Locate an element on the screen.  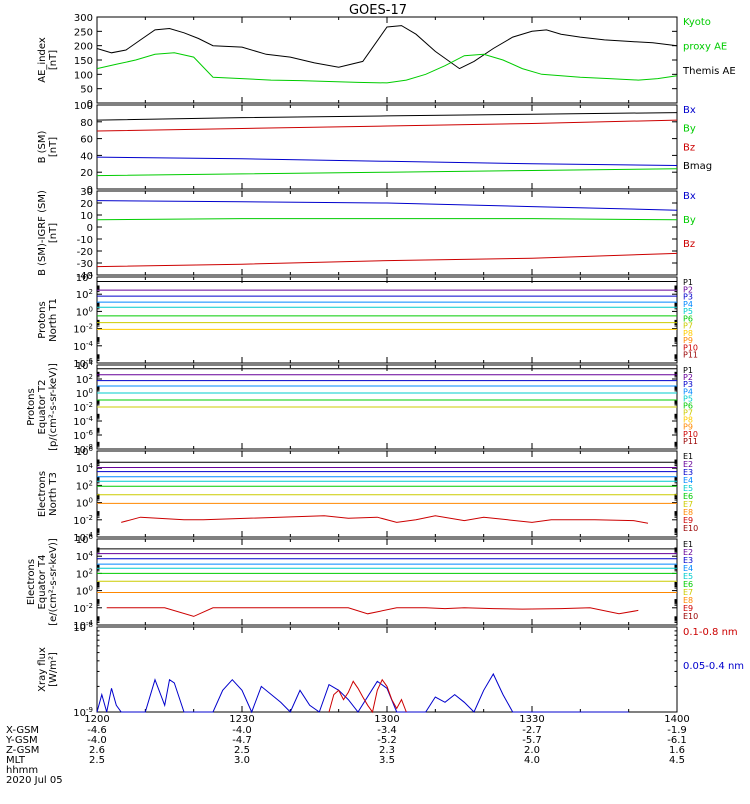
series-line-bz is located at coordinates (387, 125).